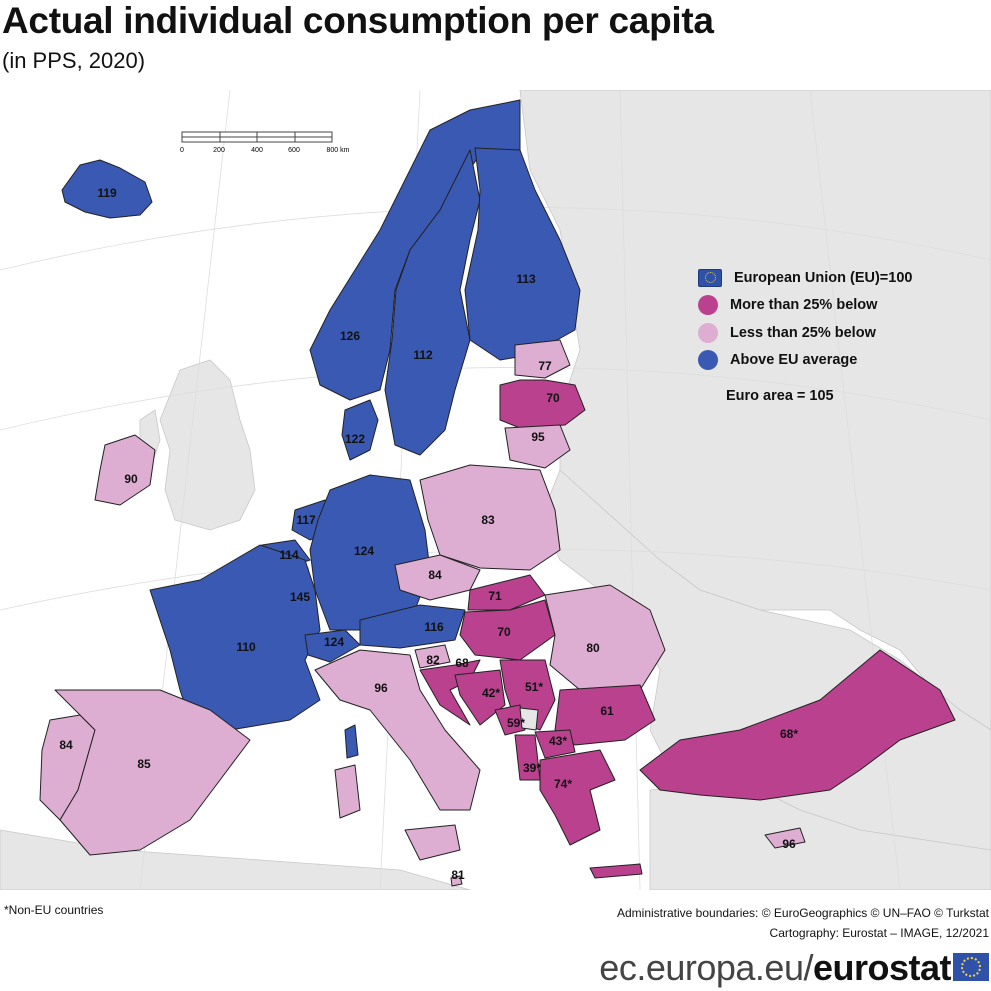  I want to click on country-north-macedonia, so click(555, 744).